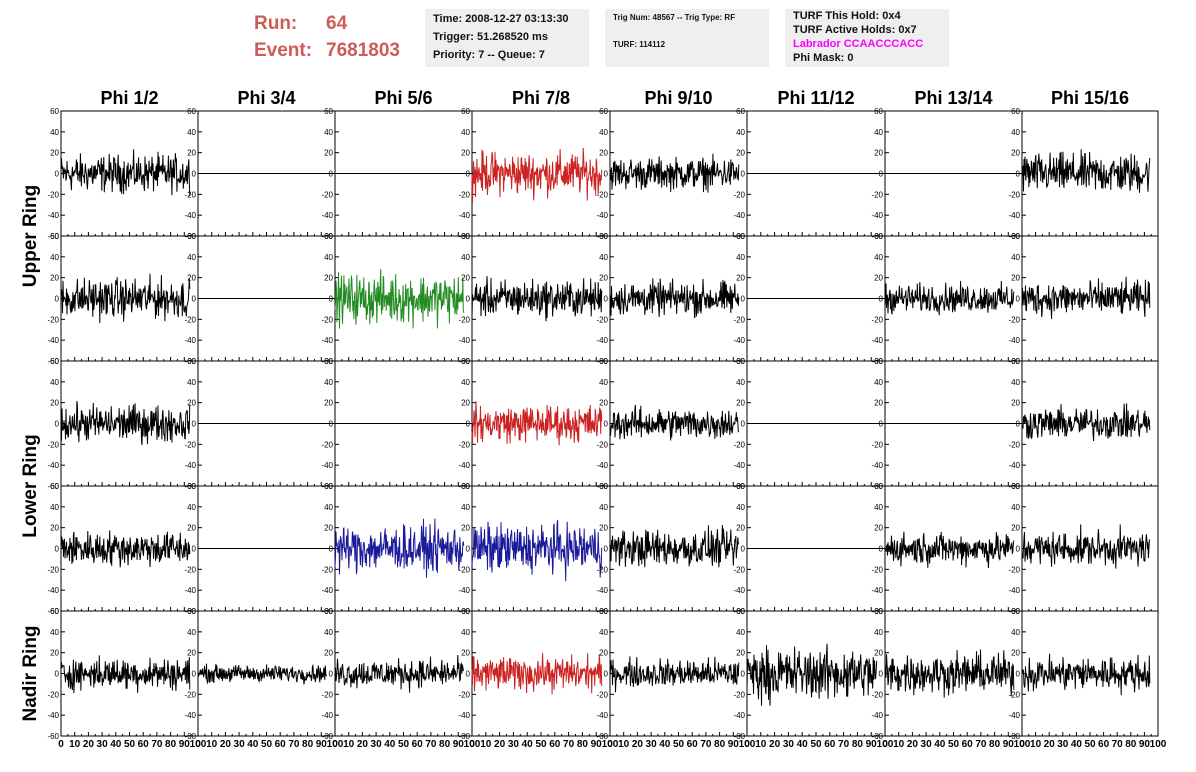 The width and height of the screenshot is (1196, 772). I want to click on x-tick-label: 40, so click(1077, 744).